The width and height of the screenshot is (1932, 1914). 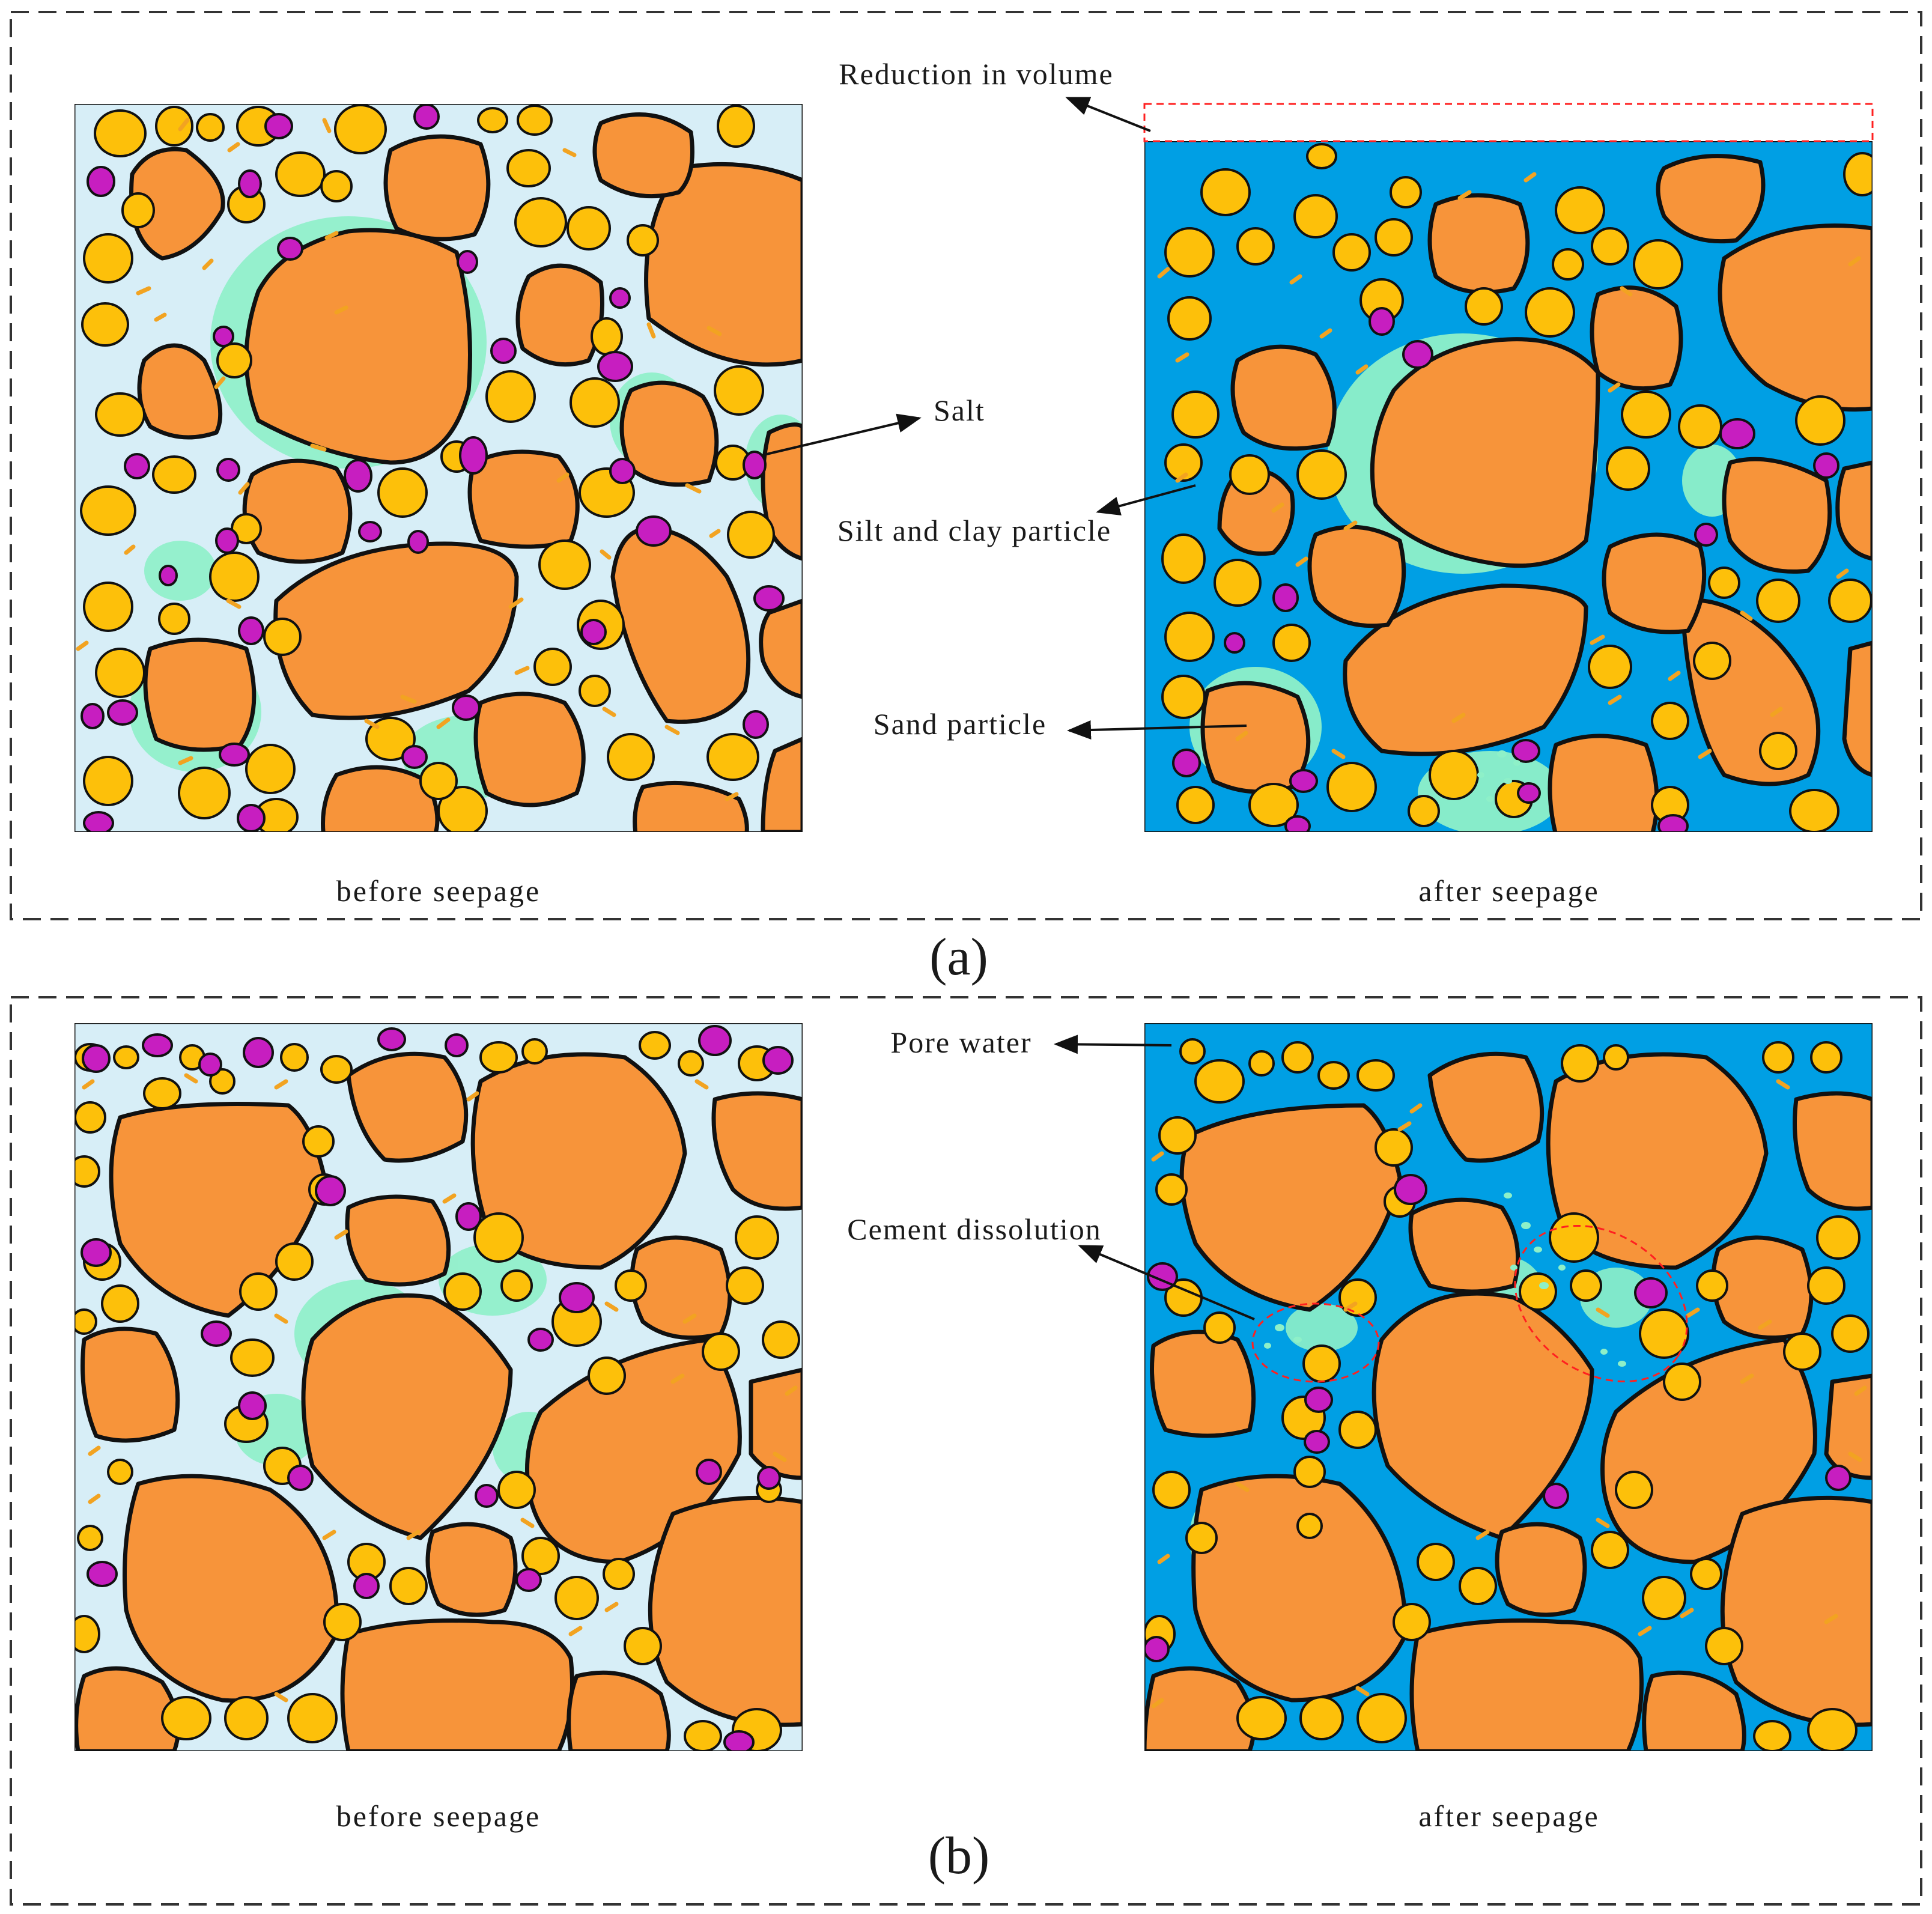 What do you see at coordinates (439, 1816) in the screenshot?
I see `panel-b-before-caption: before seepage` at bounding box center [439, 1816].